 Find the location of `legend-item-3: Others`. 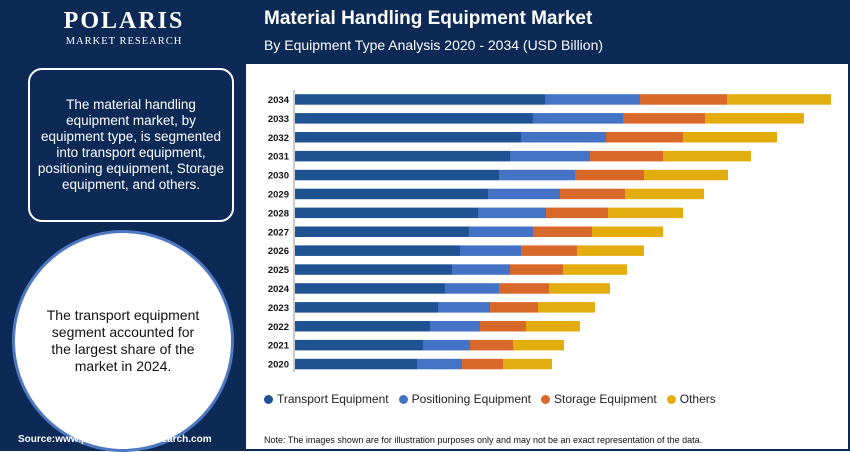

legend-item-3: Others is located at coordinates (691, 399).